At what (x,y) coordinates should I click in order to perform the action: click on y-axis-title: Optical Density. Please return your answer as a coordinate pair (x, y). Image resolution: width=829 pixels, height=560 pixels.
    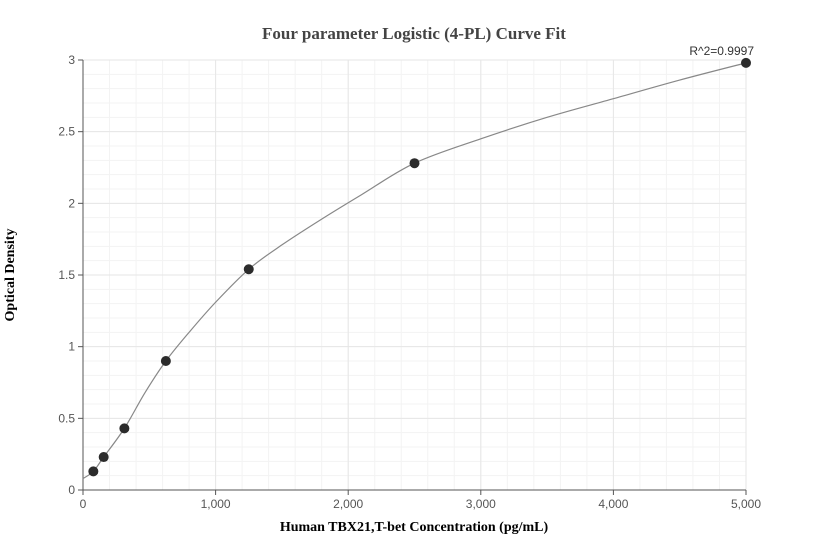
    Looking at the image, I should click on (10, 275).